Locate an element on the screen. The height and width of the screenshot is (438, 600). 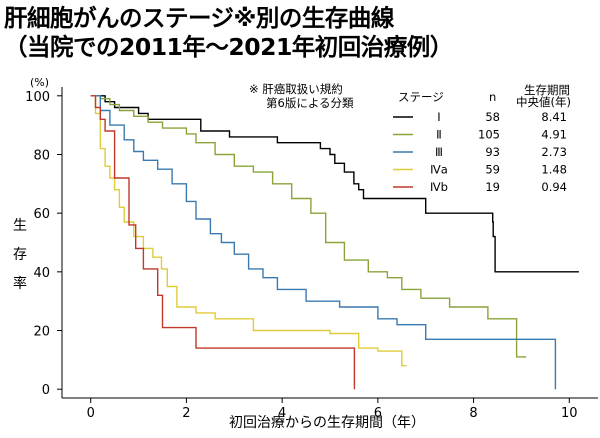
legend-stage-label: Ⅳb is located at coordinates (439, 187).